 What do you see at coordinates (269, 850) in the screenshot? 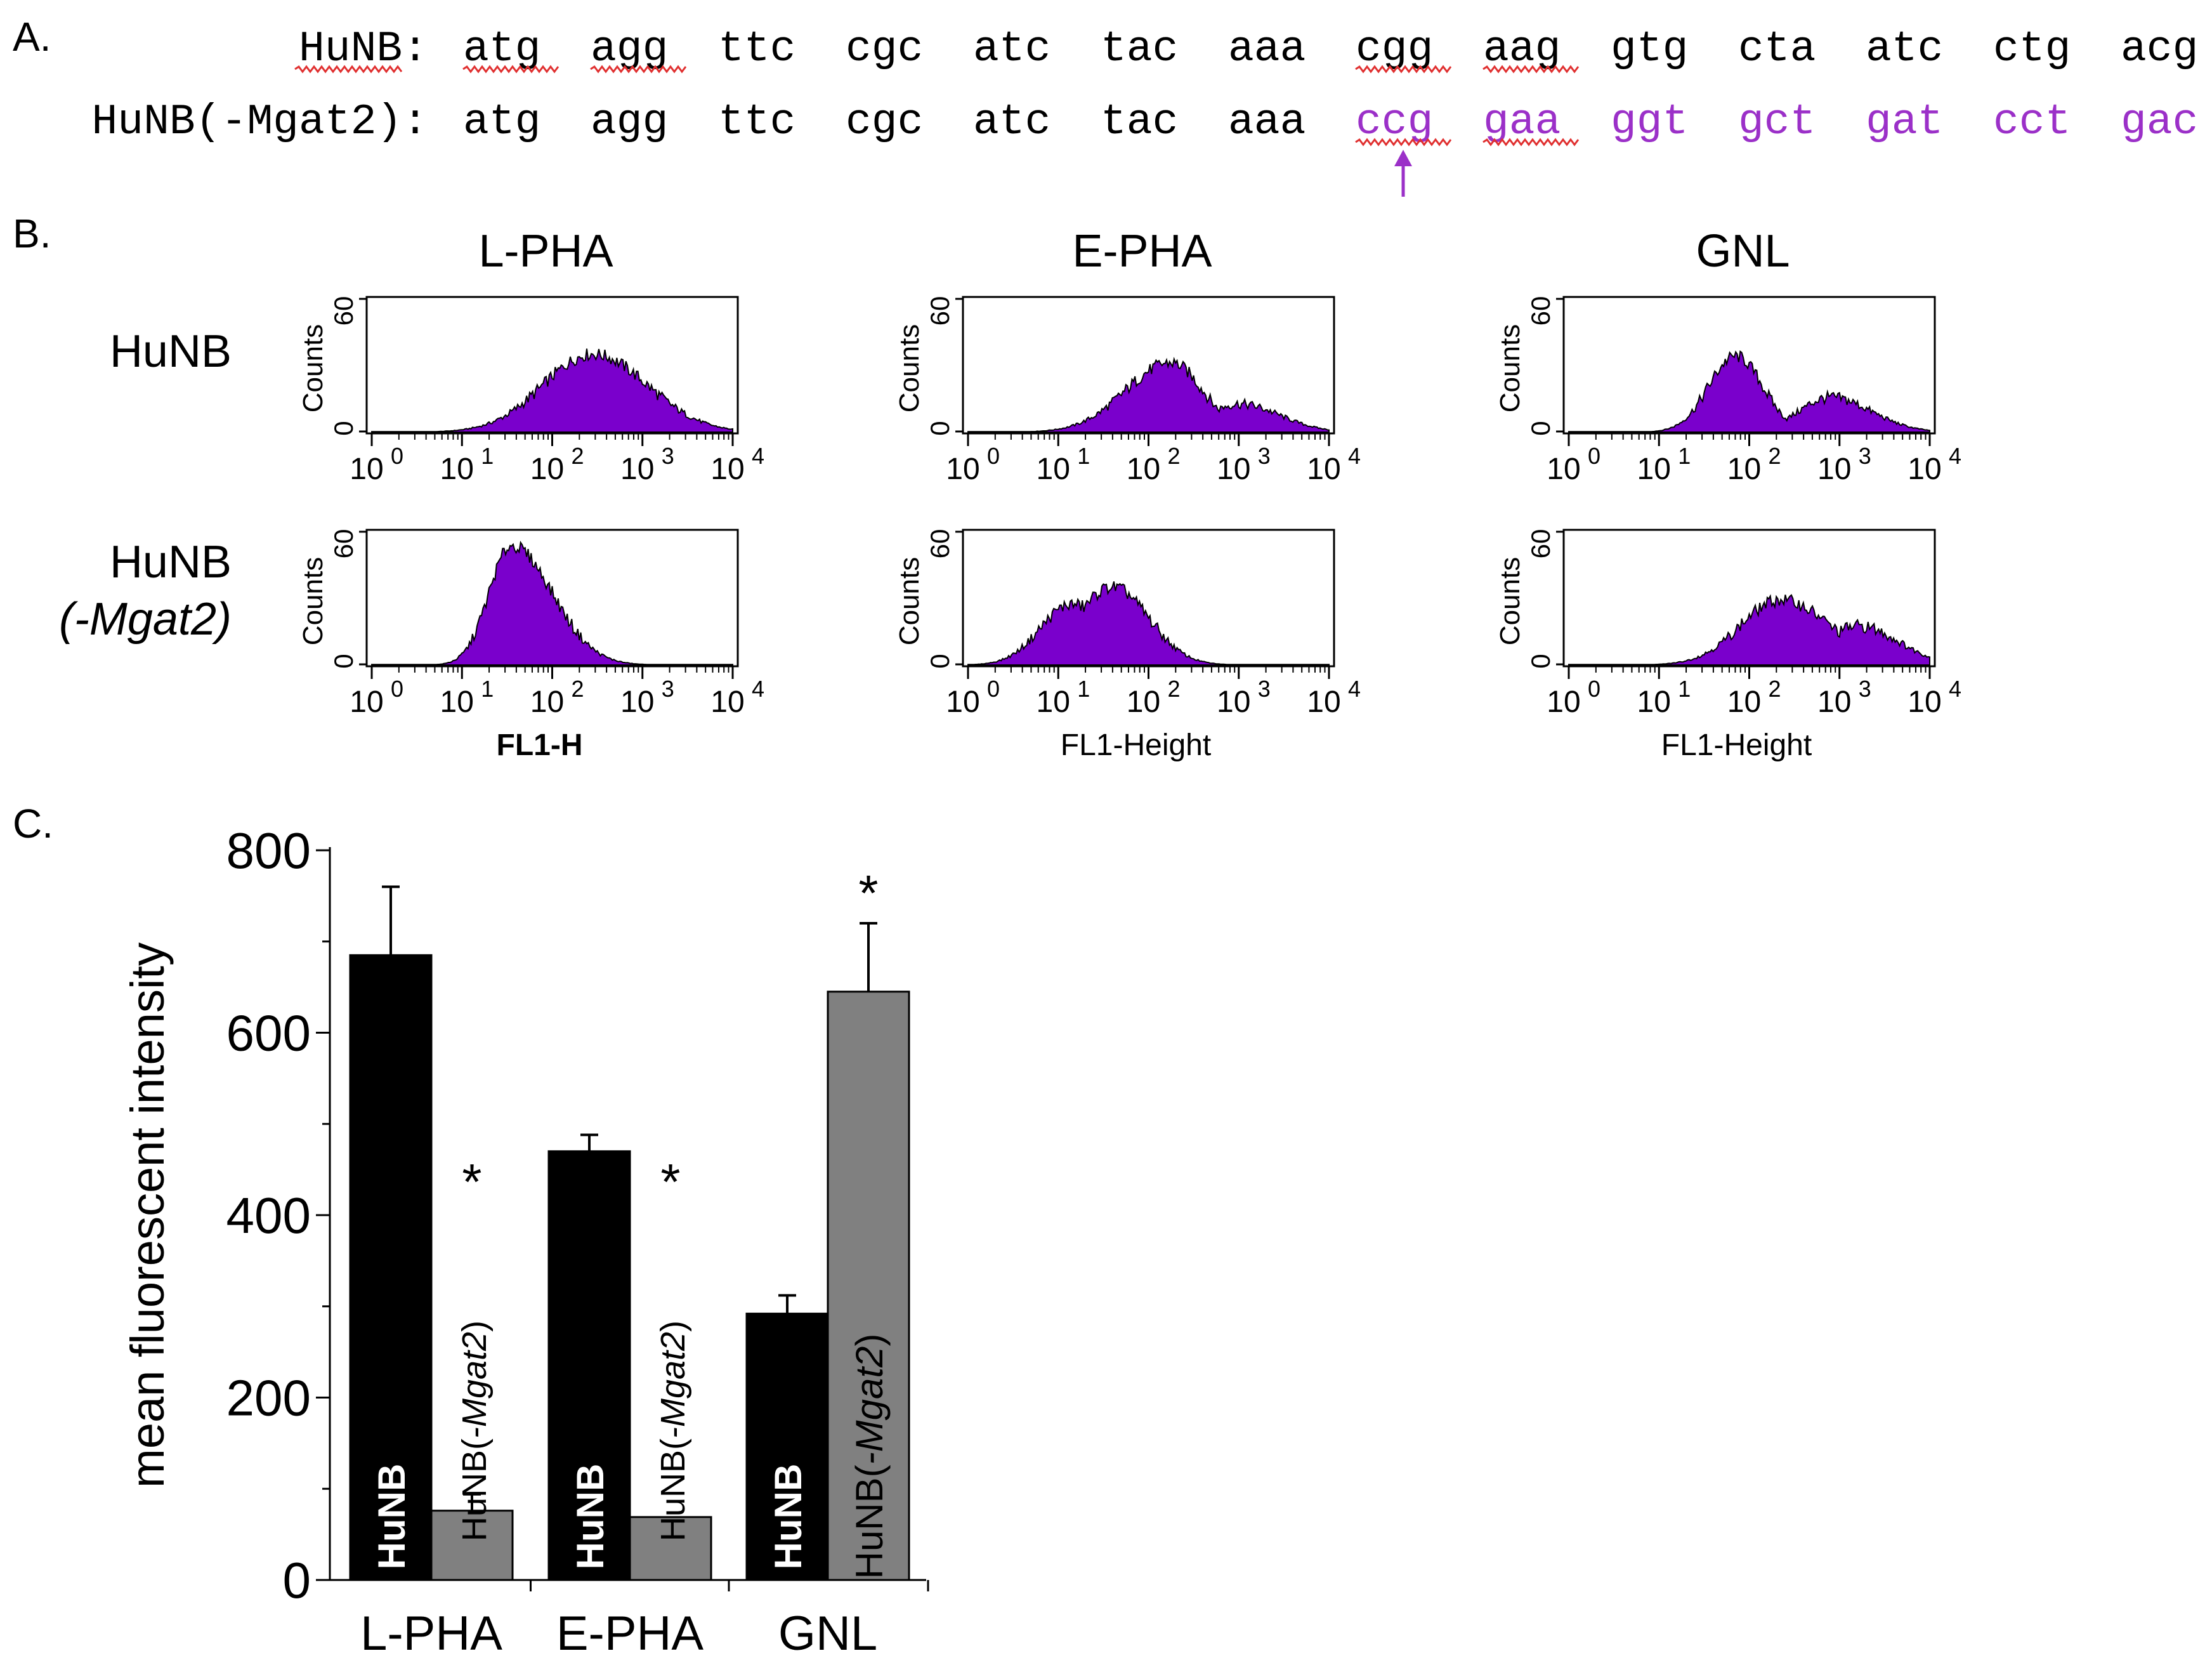
I see `y-tick-label: 800` at bounding box center [269, 850].